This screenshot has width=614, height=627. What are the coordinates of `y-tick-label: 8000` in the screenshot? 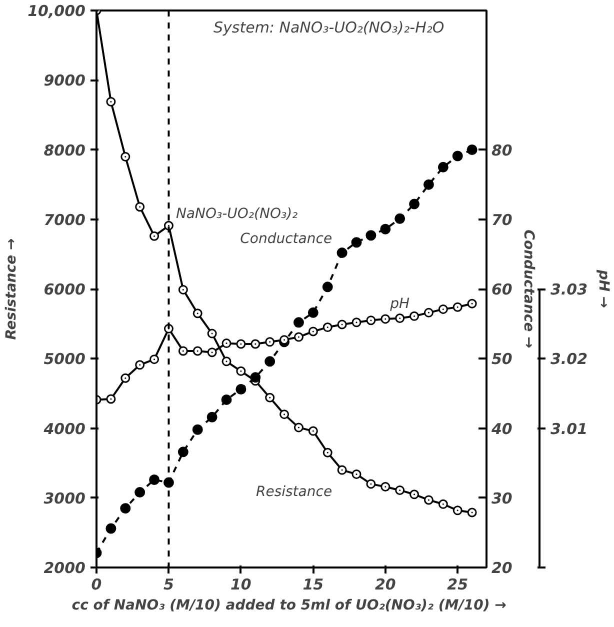 It's located at (65, 150).